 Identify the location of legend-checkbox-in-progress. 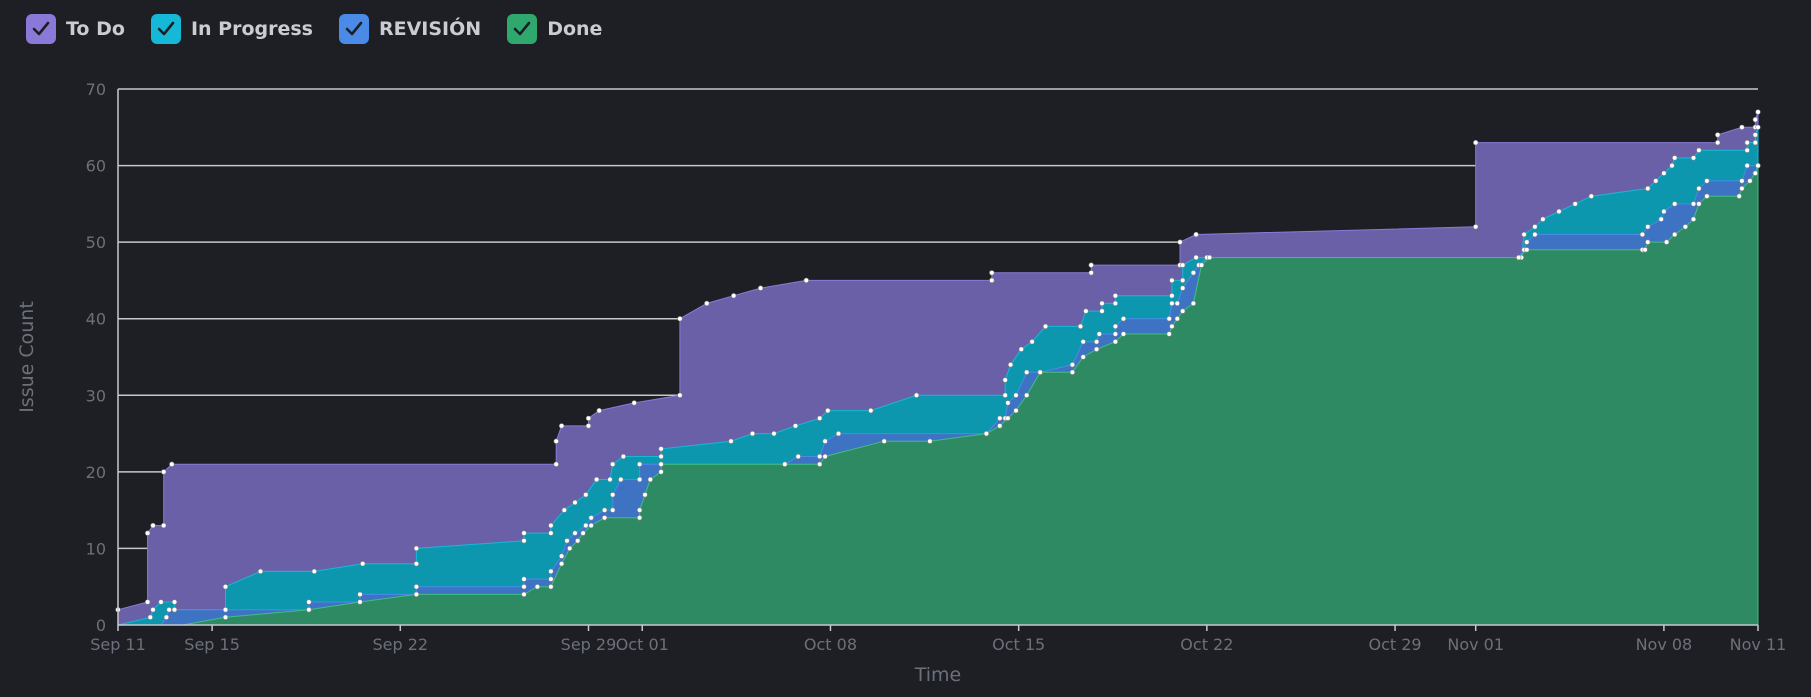
(165, 29).